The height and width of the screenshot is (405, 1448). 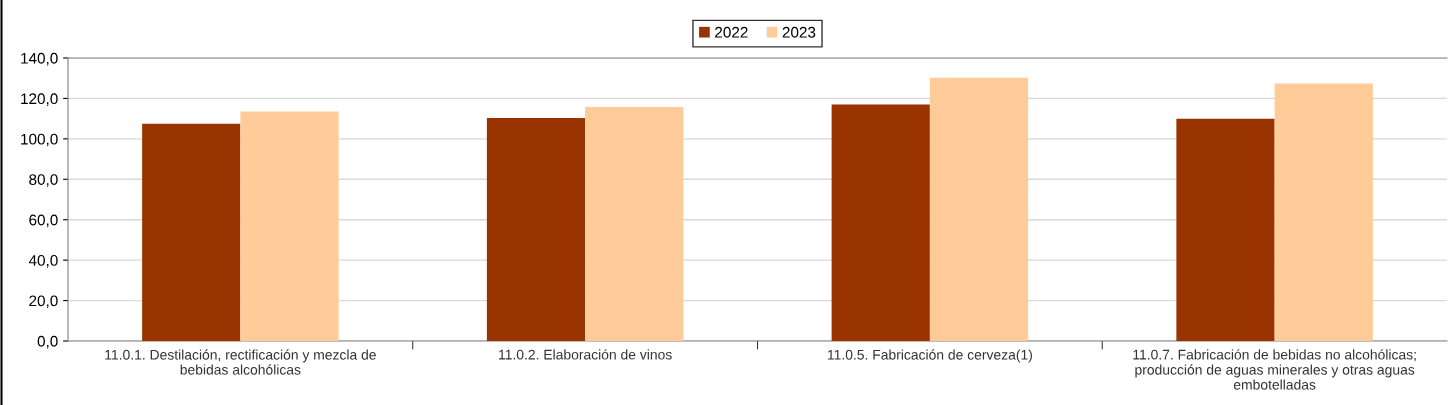 I want to click on x-tick-label: 11.0.1. Destilación, rectificación y mezcla de bebidas alcohólicas, so click(x=240, y=362).